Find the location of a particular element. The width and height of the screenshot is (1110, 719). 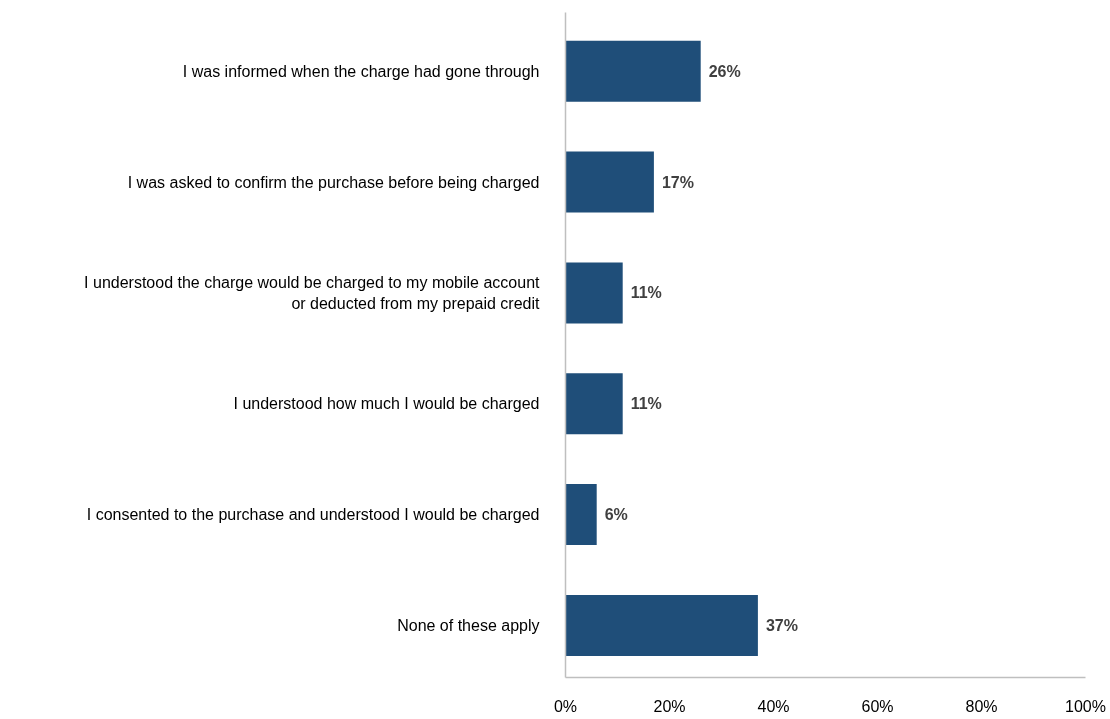

x-tick-label: 40% is located at coordinates (773, 706).